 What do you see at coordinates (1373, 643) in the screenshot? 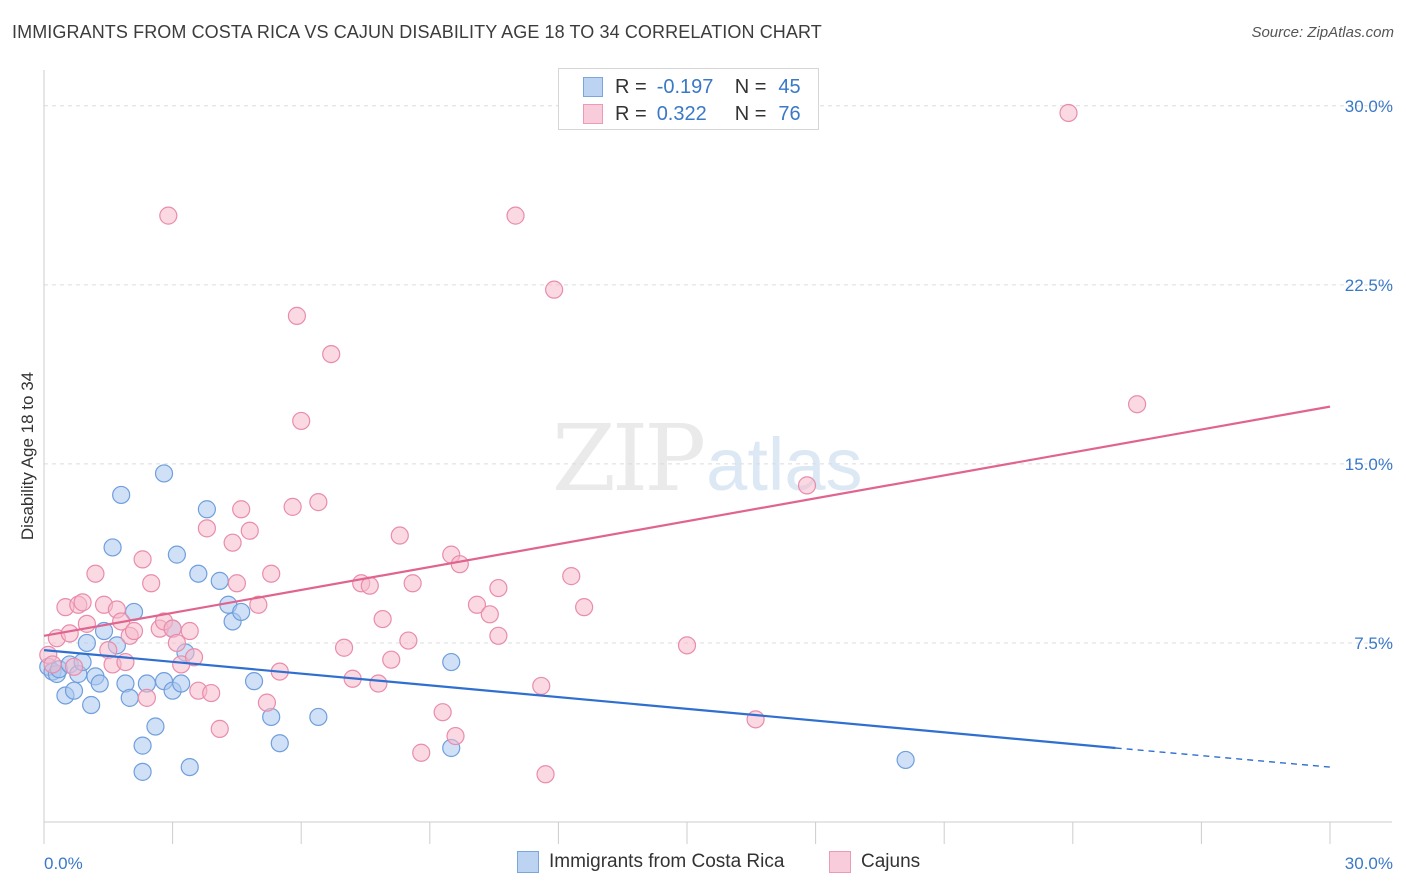
I see `y-tick-label: 7.5%` at bounding box center [1373, 643].